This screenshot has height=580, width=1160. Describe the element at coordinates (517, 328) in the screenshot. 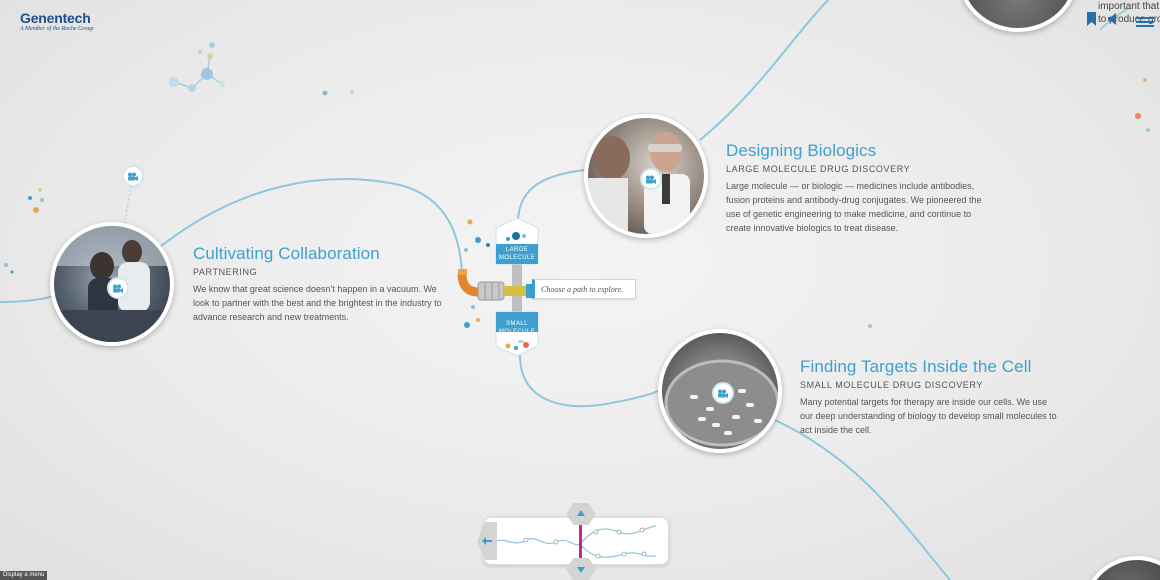

I see `small-molecule-label: SMALL MOLECULE` at that location.